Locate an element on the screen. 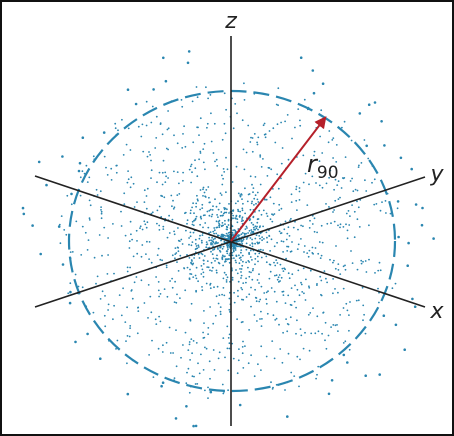 This screenshot has width=454, height=436. radius-label: r90 is located at coordinates (323, 166).